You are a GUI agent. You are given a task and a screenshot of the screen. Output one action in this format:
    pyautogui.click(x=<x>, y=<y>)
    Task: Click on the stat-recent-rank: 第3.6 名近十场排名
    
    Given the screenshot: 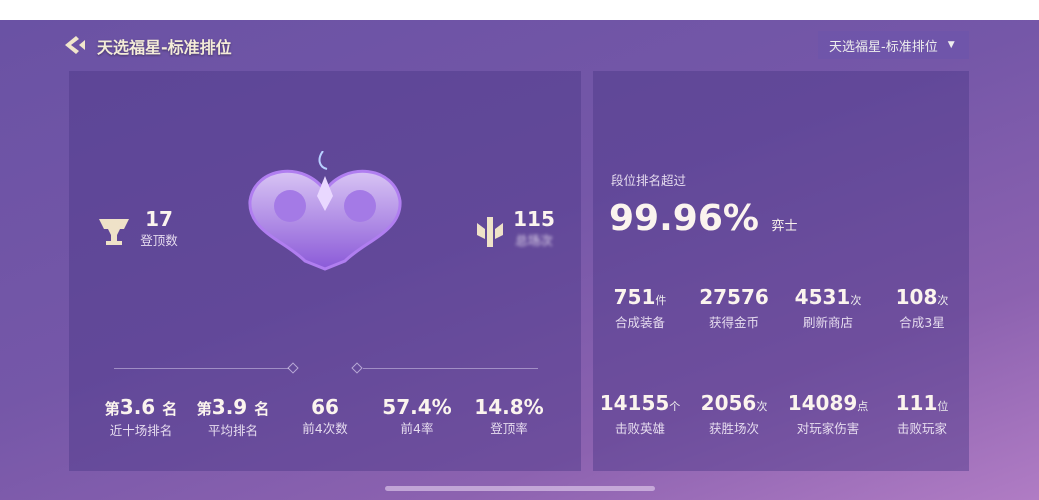 What is the action you would take?
    pyautogui.click(x=141, y=416)
    